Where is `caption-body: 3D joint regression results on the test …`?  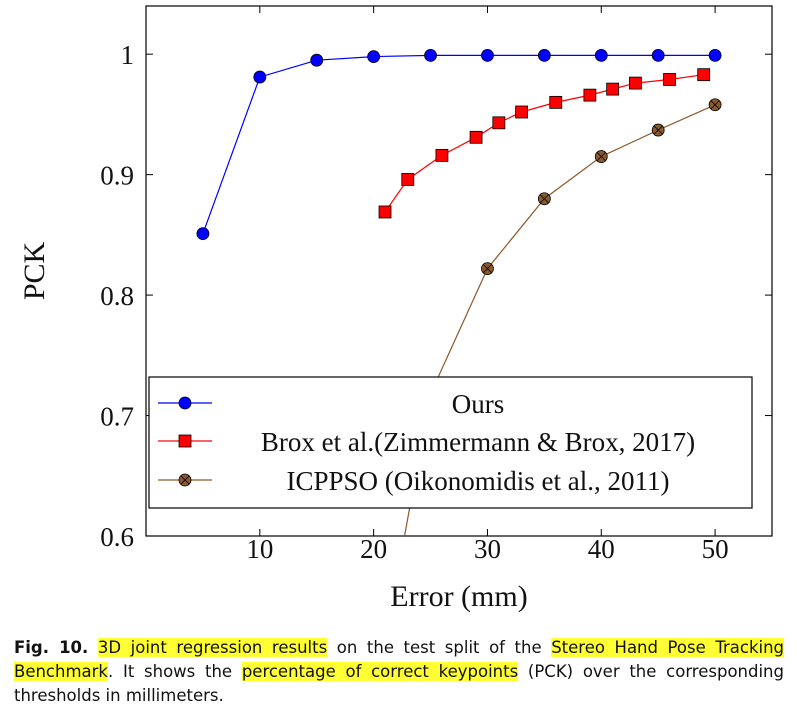
caption-body: 3D joint regression results on the test … is located at coordinates (399, 671).